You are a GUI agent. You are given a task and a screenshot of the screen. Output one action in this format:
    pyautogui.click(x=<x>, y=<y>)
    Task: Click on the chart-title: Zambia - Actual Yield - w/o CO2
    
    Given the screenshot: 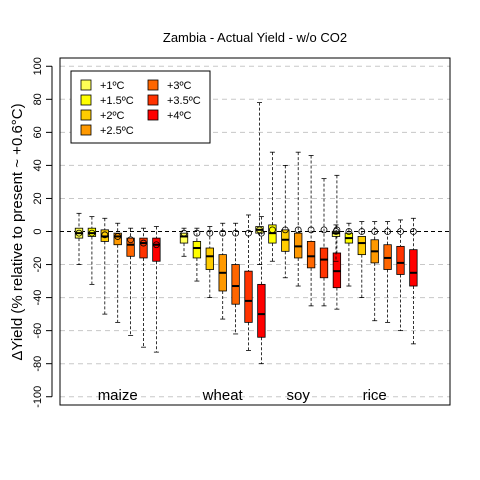 What is the action you would take?
    pyautogui.click(x=255, y=37)
    